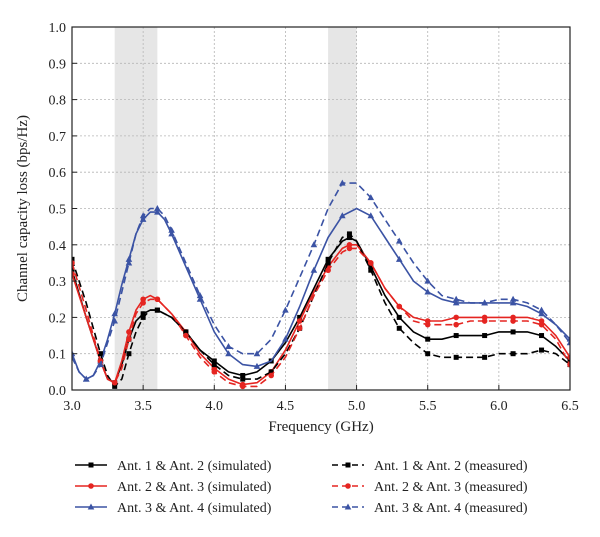 The image size is (600, 537). Describe the element at coordinates (23, 208) in the screenshot. I see `y-axis-label: Channel capacity loss (bps/Hz)` at that location.